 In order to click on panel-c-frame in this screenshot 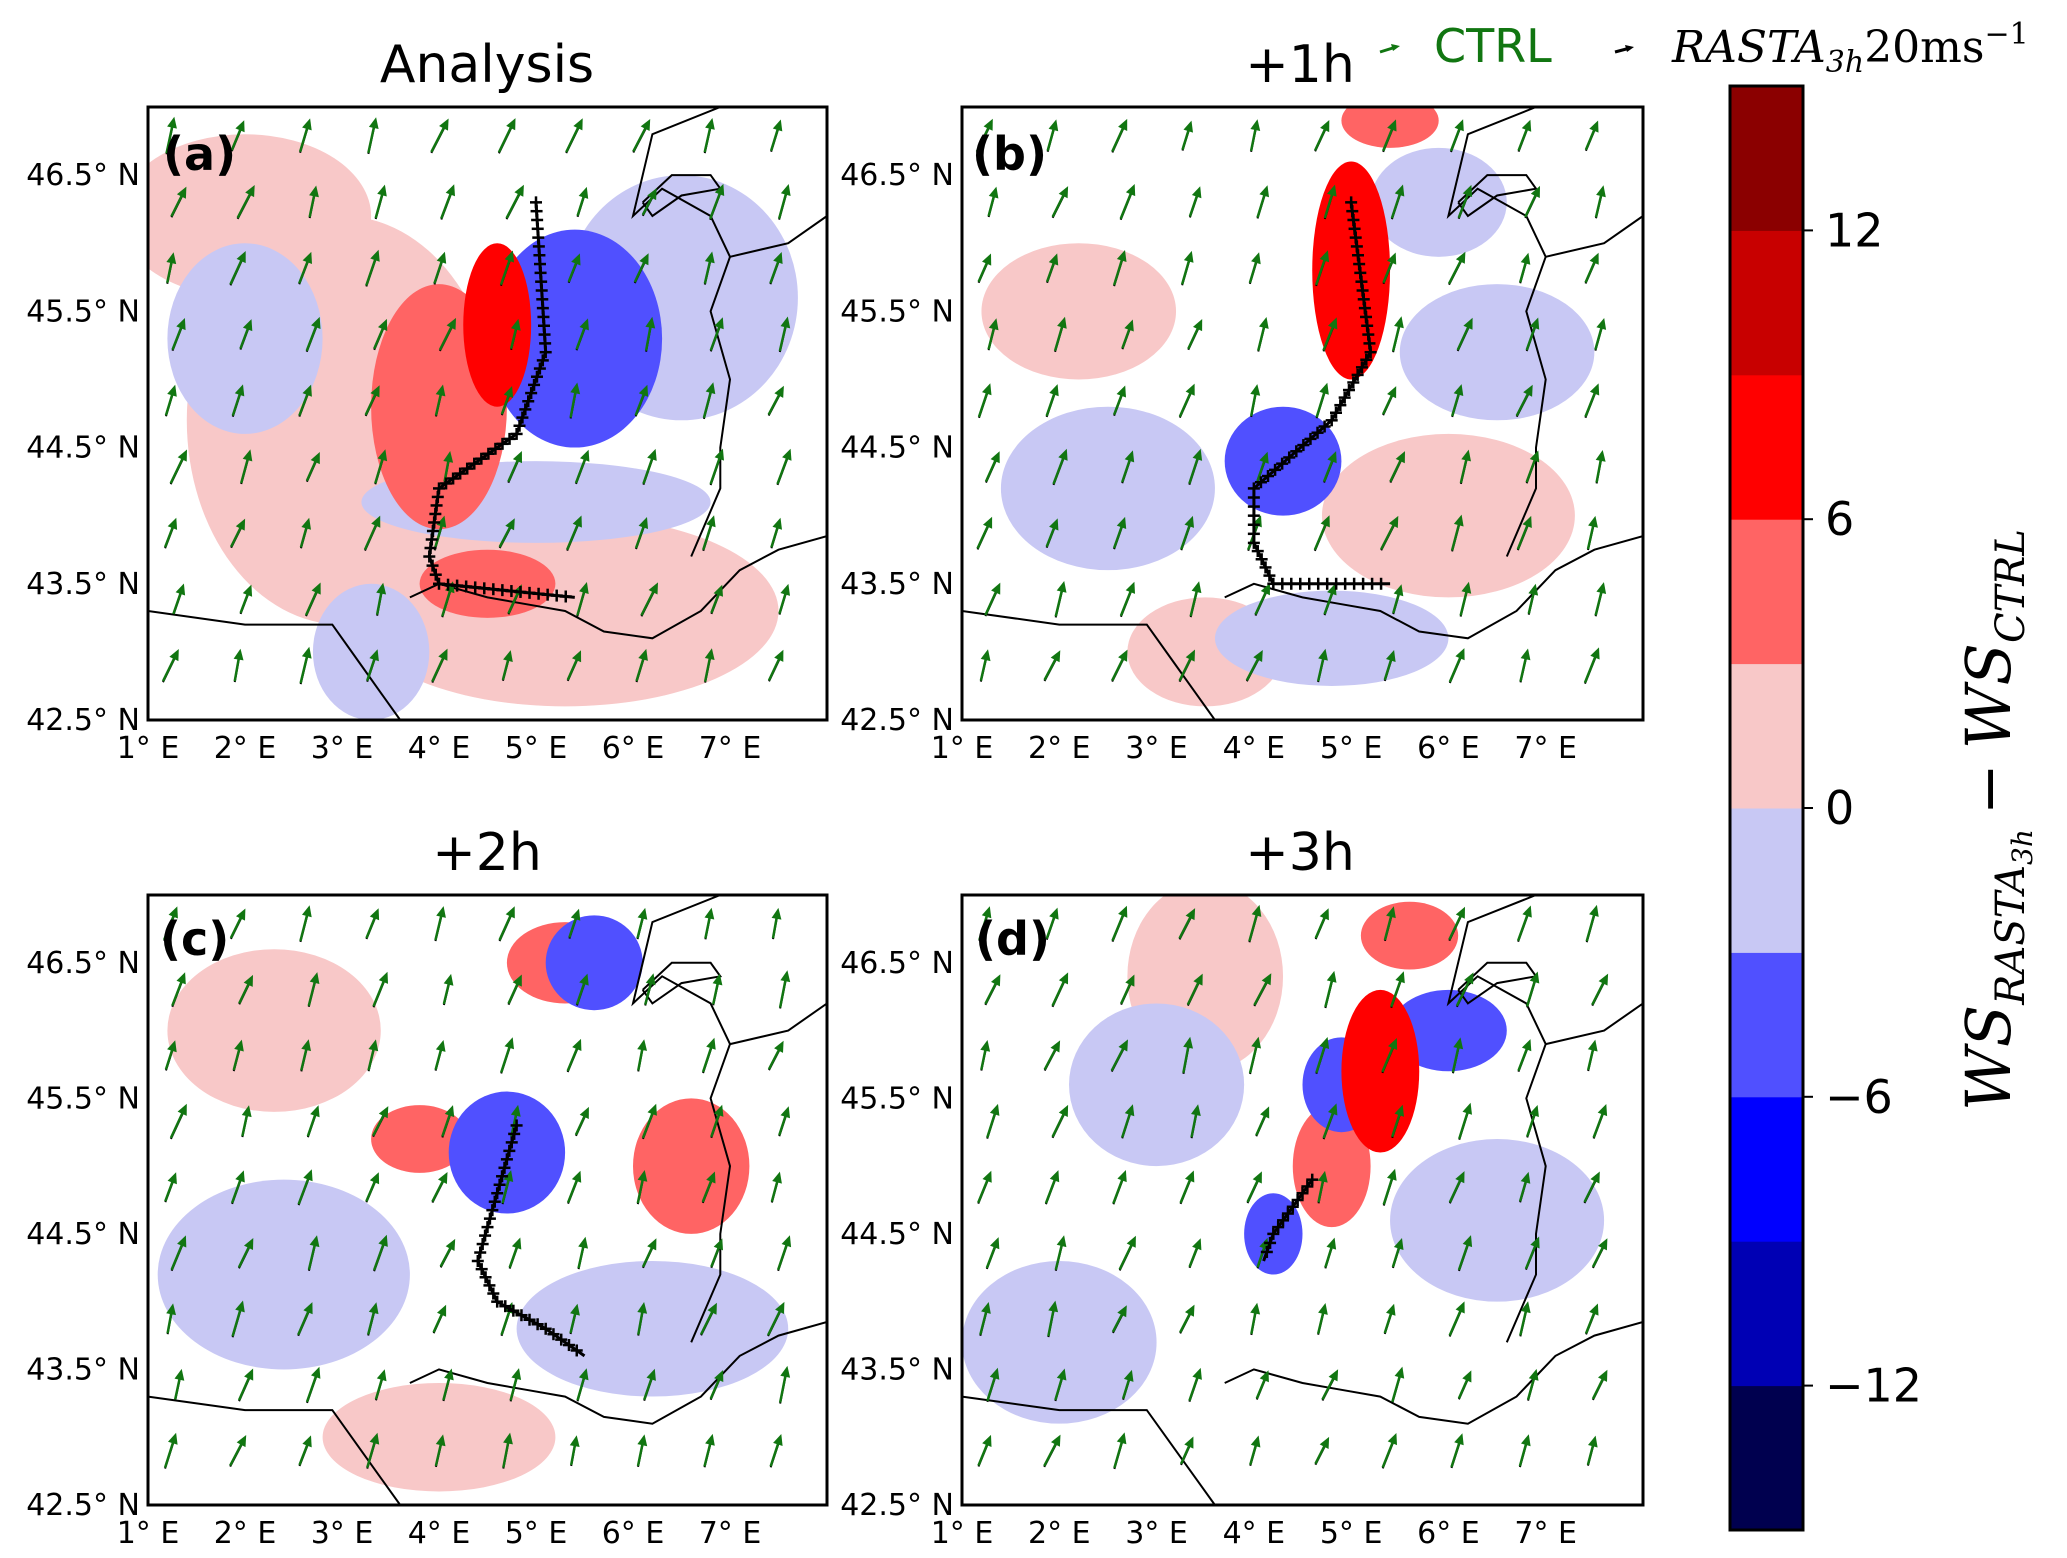, I will do `click(487, 1200)`.